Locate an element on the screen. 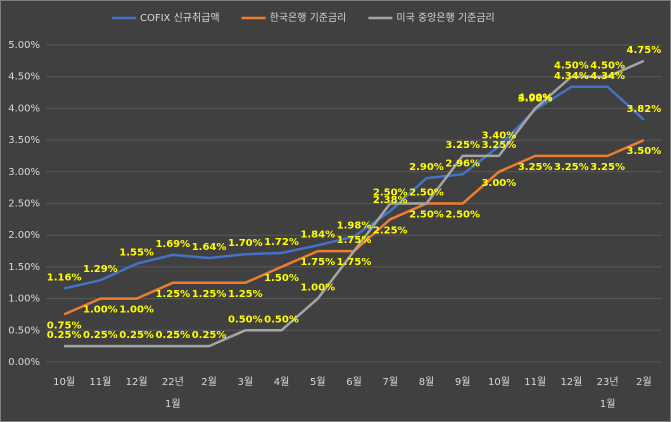 The image size is (671, 422). data-label: 3.00% is located at coordinates (499, 183).